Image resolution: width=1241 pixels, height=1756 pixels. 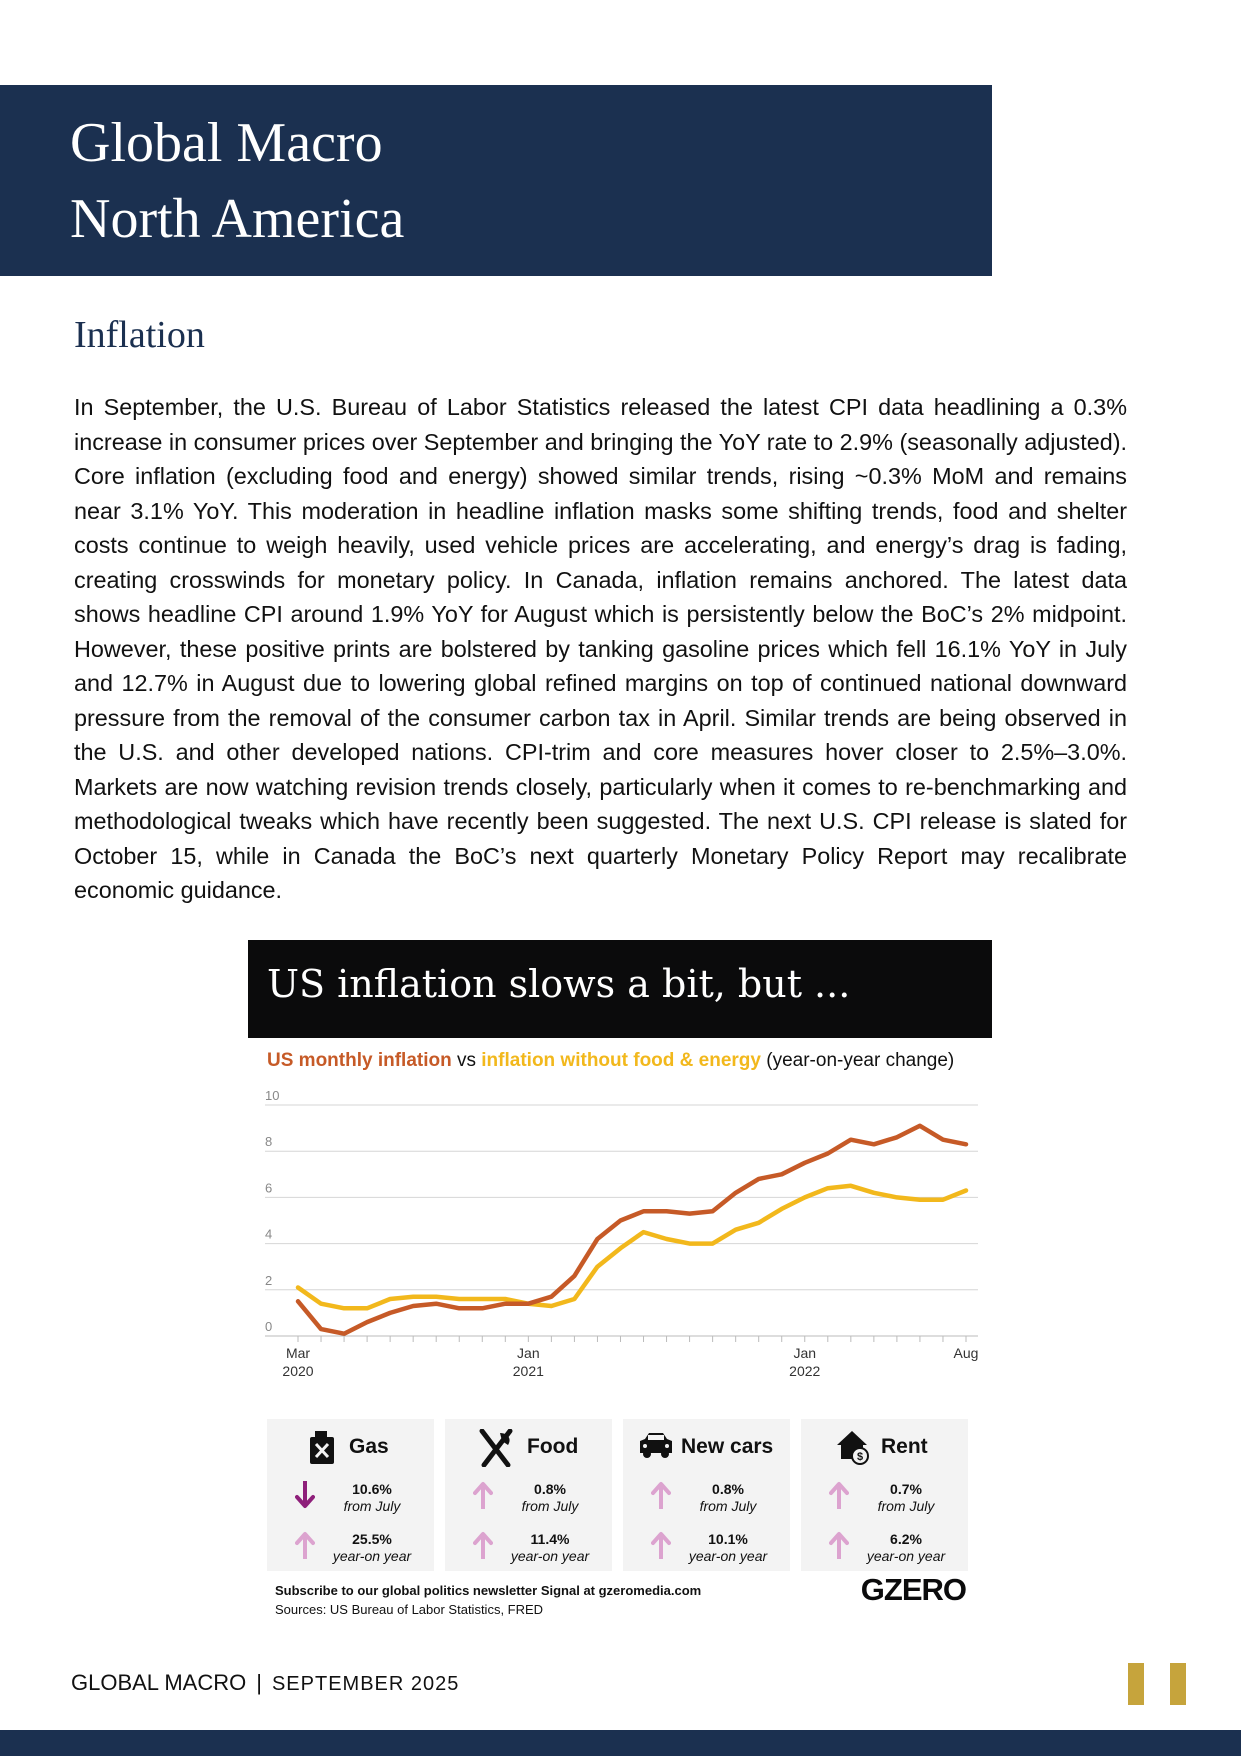 What do you see at coordinates (159, 1682) in the screenshot?
I see `footer-publication: GLOBAL MACRO` at bounding box center [159, 1682].